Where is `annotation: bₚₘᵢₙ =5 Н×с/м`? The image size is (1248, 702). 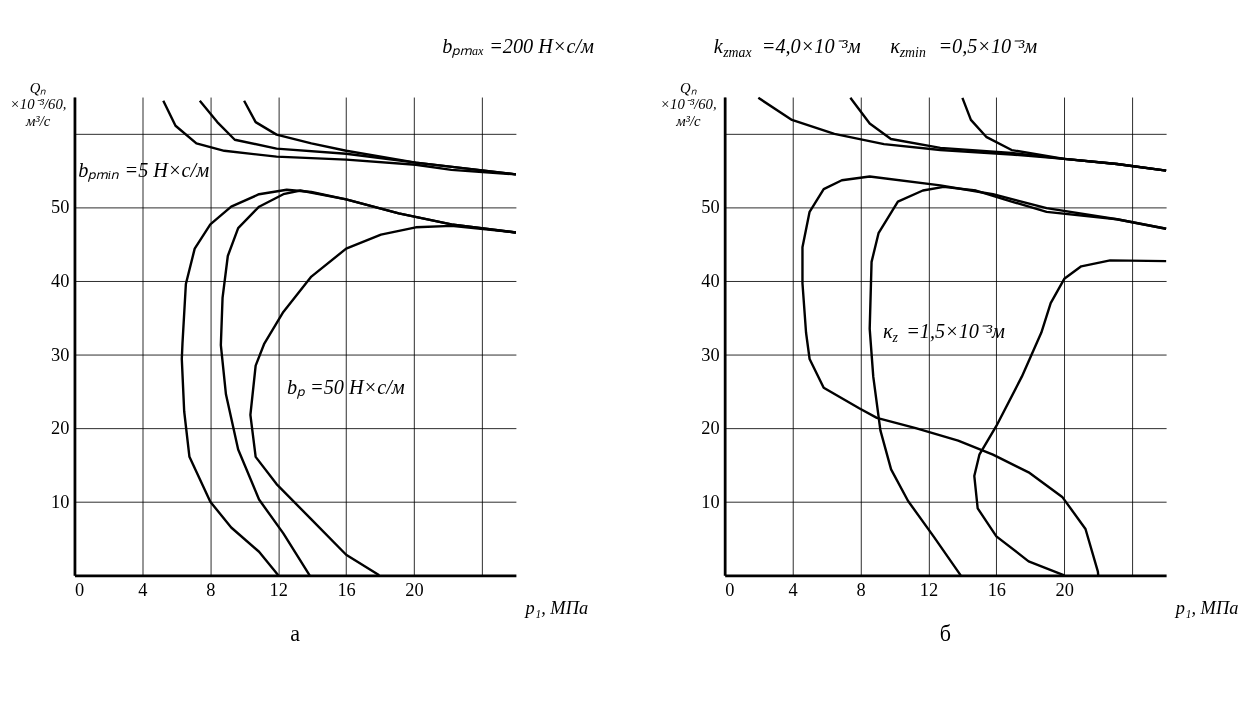 annotation: bₚₘᵢₙ =5 Н×с/м is located at coordinates (144, 171).